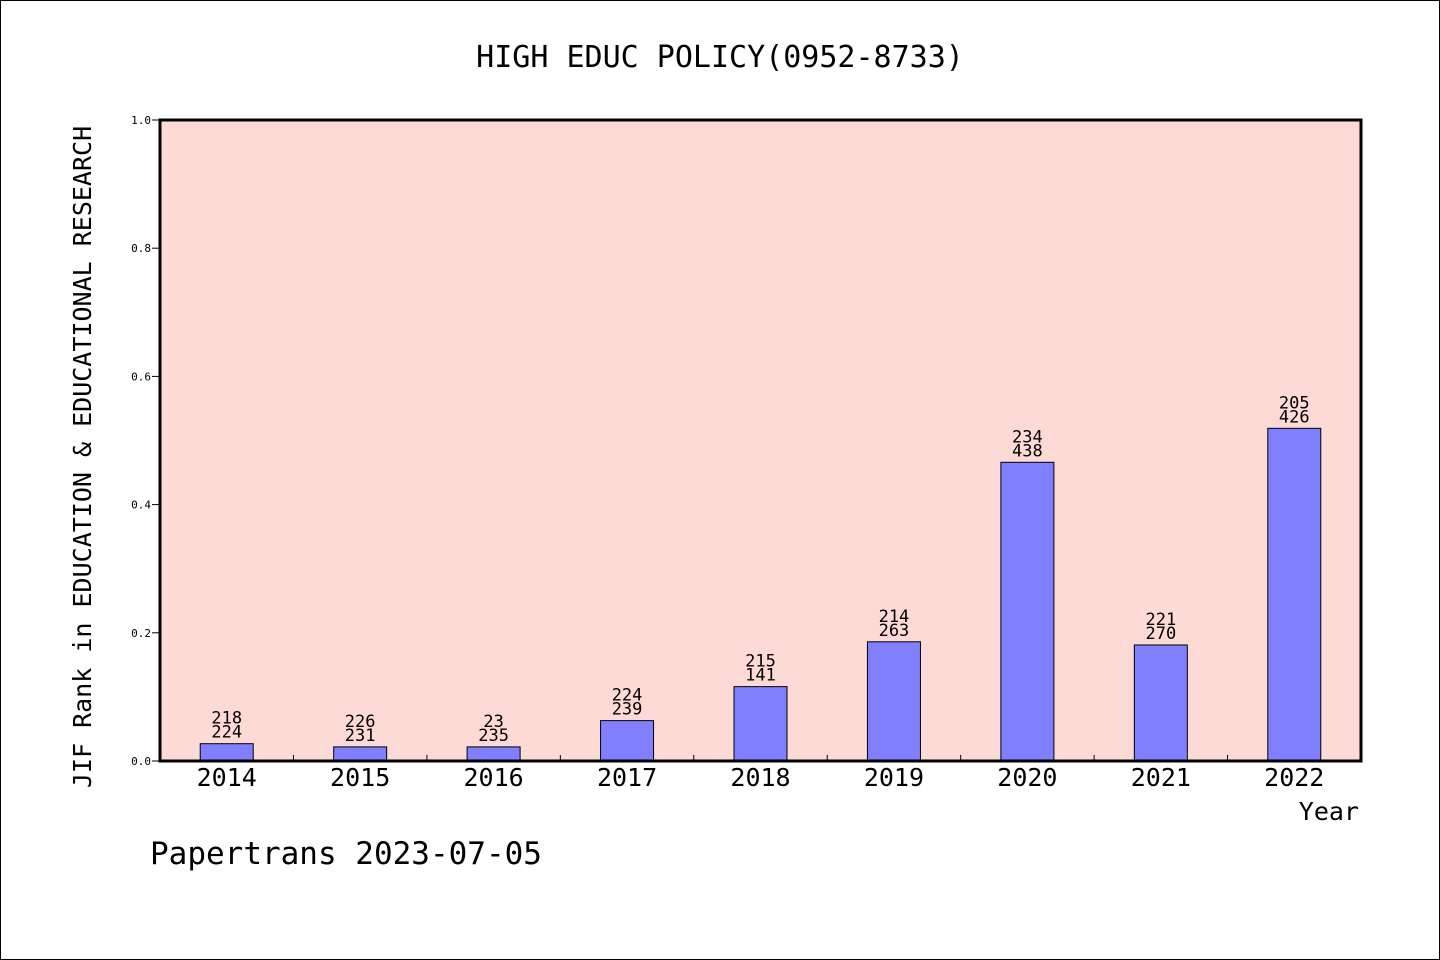 The height and width of the screenshot is (960, 1440). I want to click on bar-label-rank-2015: 226, so click(360, 722).